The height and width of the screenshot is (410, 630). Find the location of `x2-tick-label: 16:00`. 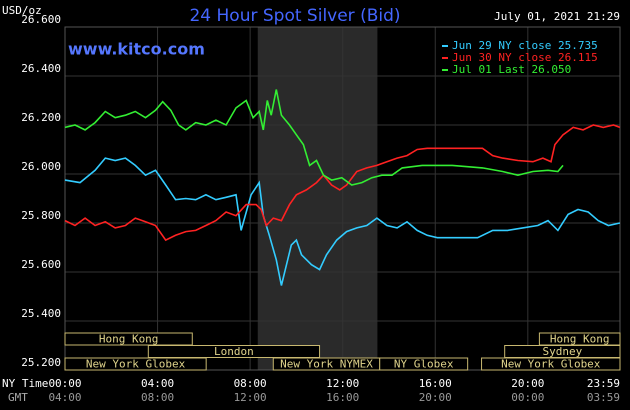

x2-tick-label: 16:00 is located at coordinates (342, 397).